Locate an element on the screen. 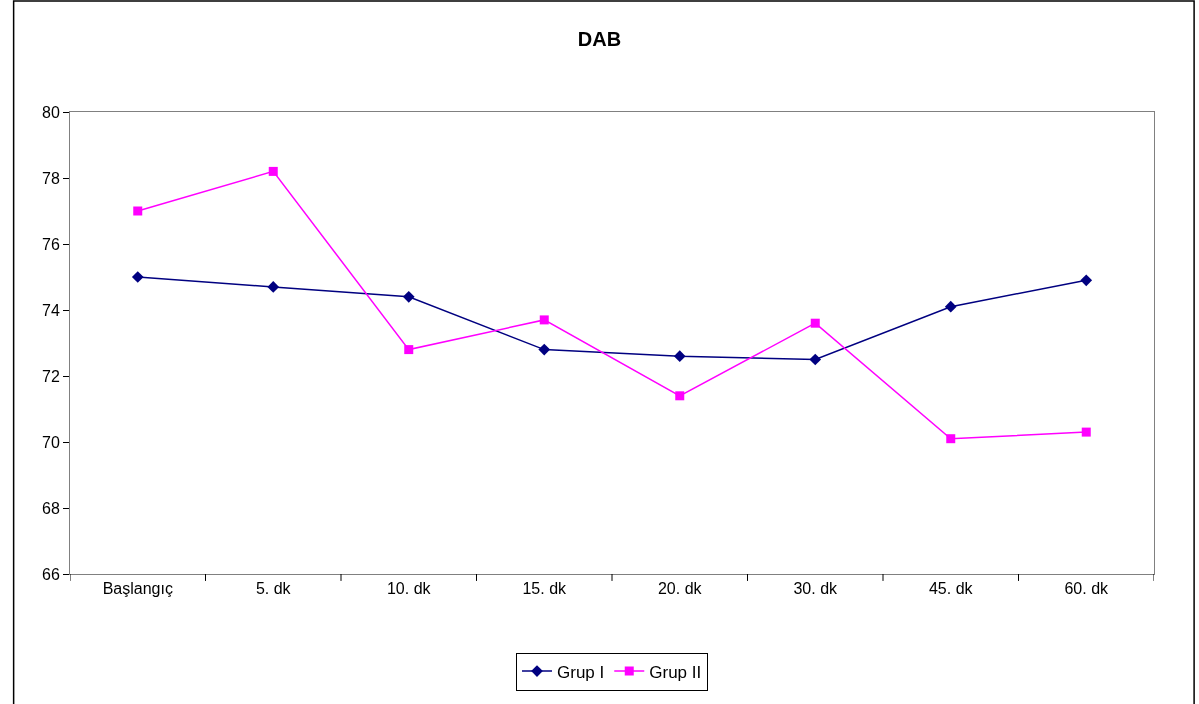 The height and width of the screenshot is (704, 1199). x-tick-label: 45. dk is located at coordinates (951, 589).